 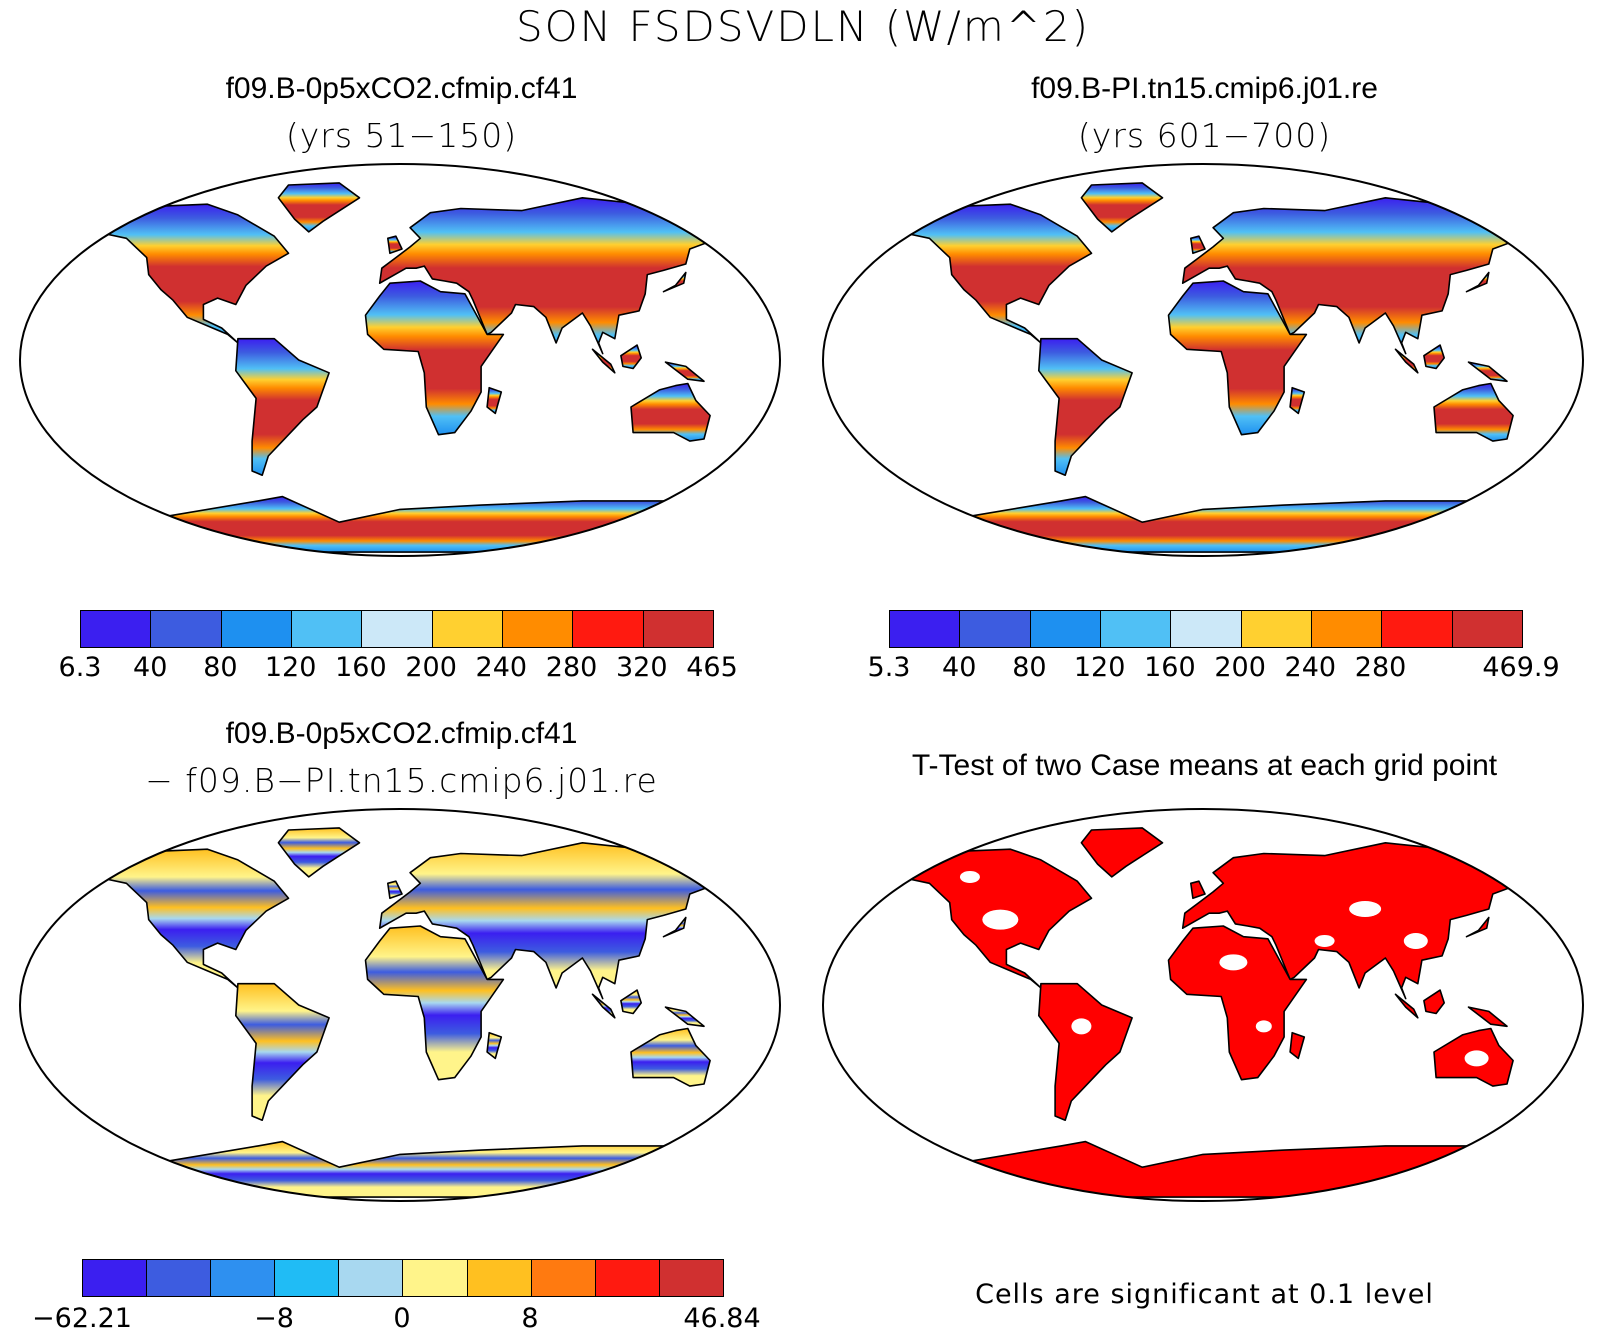 I want to click on colorbar-tick-label: 80, so click(x=1029, y=667).